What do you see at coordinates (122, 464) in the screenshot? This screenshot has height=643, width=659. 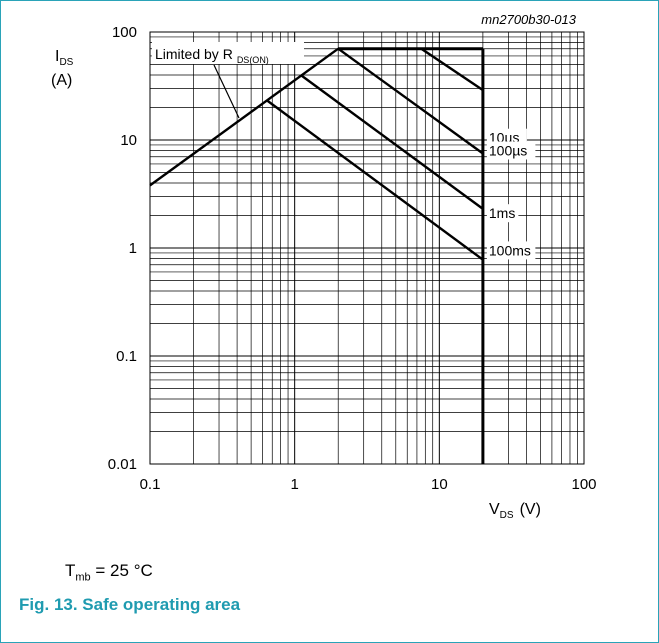 I see `y-tick-label: 0.01` at bounding box center [122, 464].